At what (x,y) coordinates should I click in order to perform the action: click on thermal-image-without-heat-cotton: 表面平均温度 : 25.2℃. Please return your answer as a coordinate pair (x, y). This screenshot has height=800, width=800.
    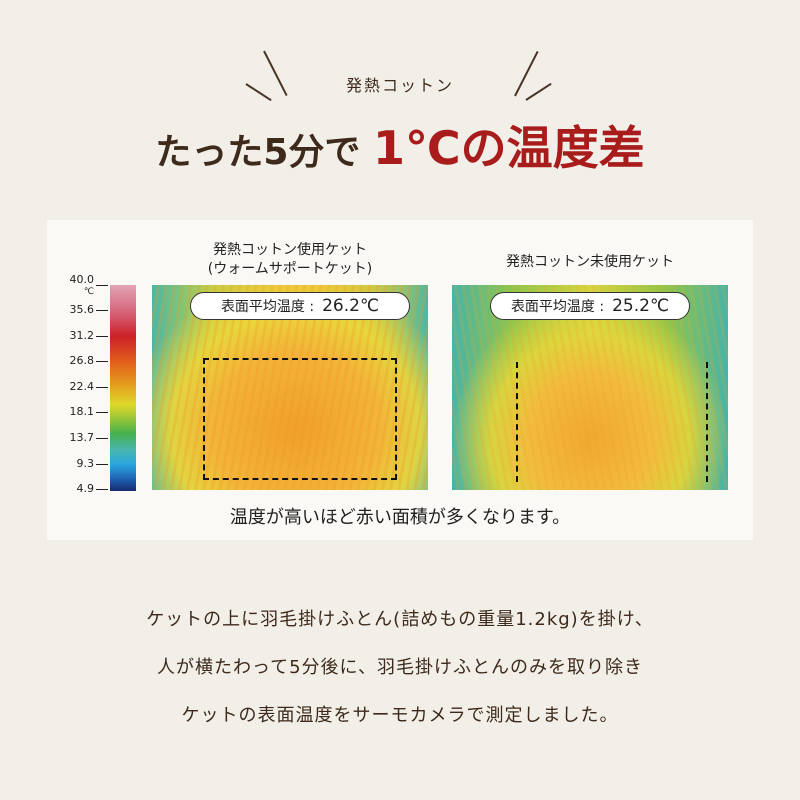
    Looking at the image, I should click on (590, 387).